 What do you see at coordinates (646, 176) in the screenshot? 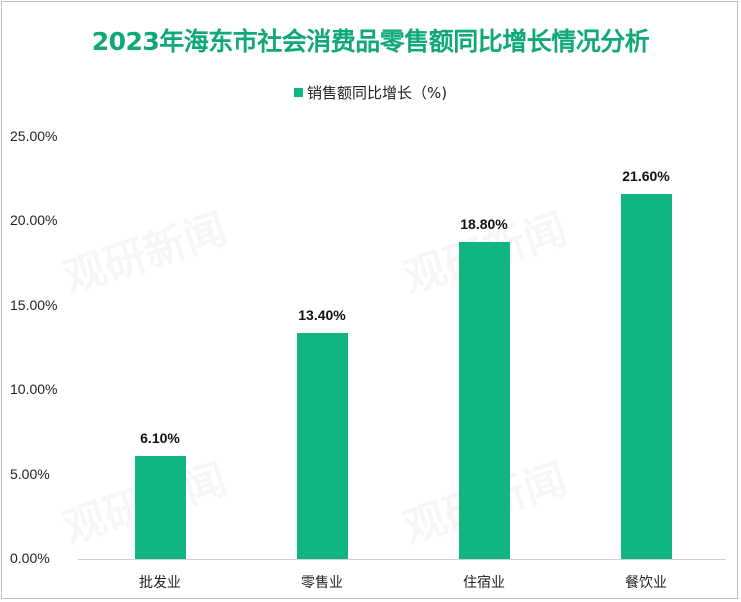
I see `bar-value-label: 21.60%` at bounding box center [646, 176].